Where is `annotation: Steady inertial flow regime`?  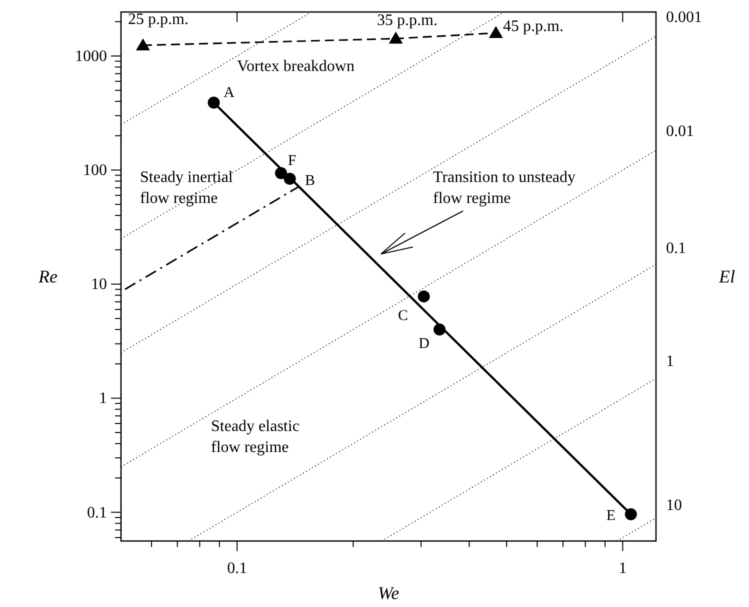 annotation: Steady inertial flow regime is located at coordinates (187, 188).